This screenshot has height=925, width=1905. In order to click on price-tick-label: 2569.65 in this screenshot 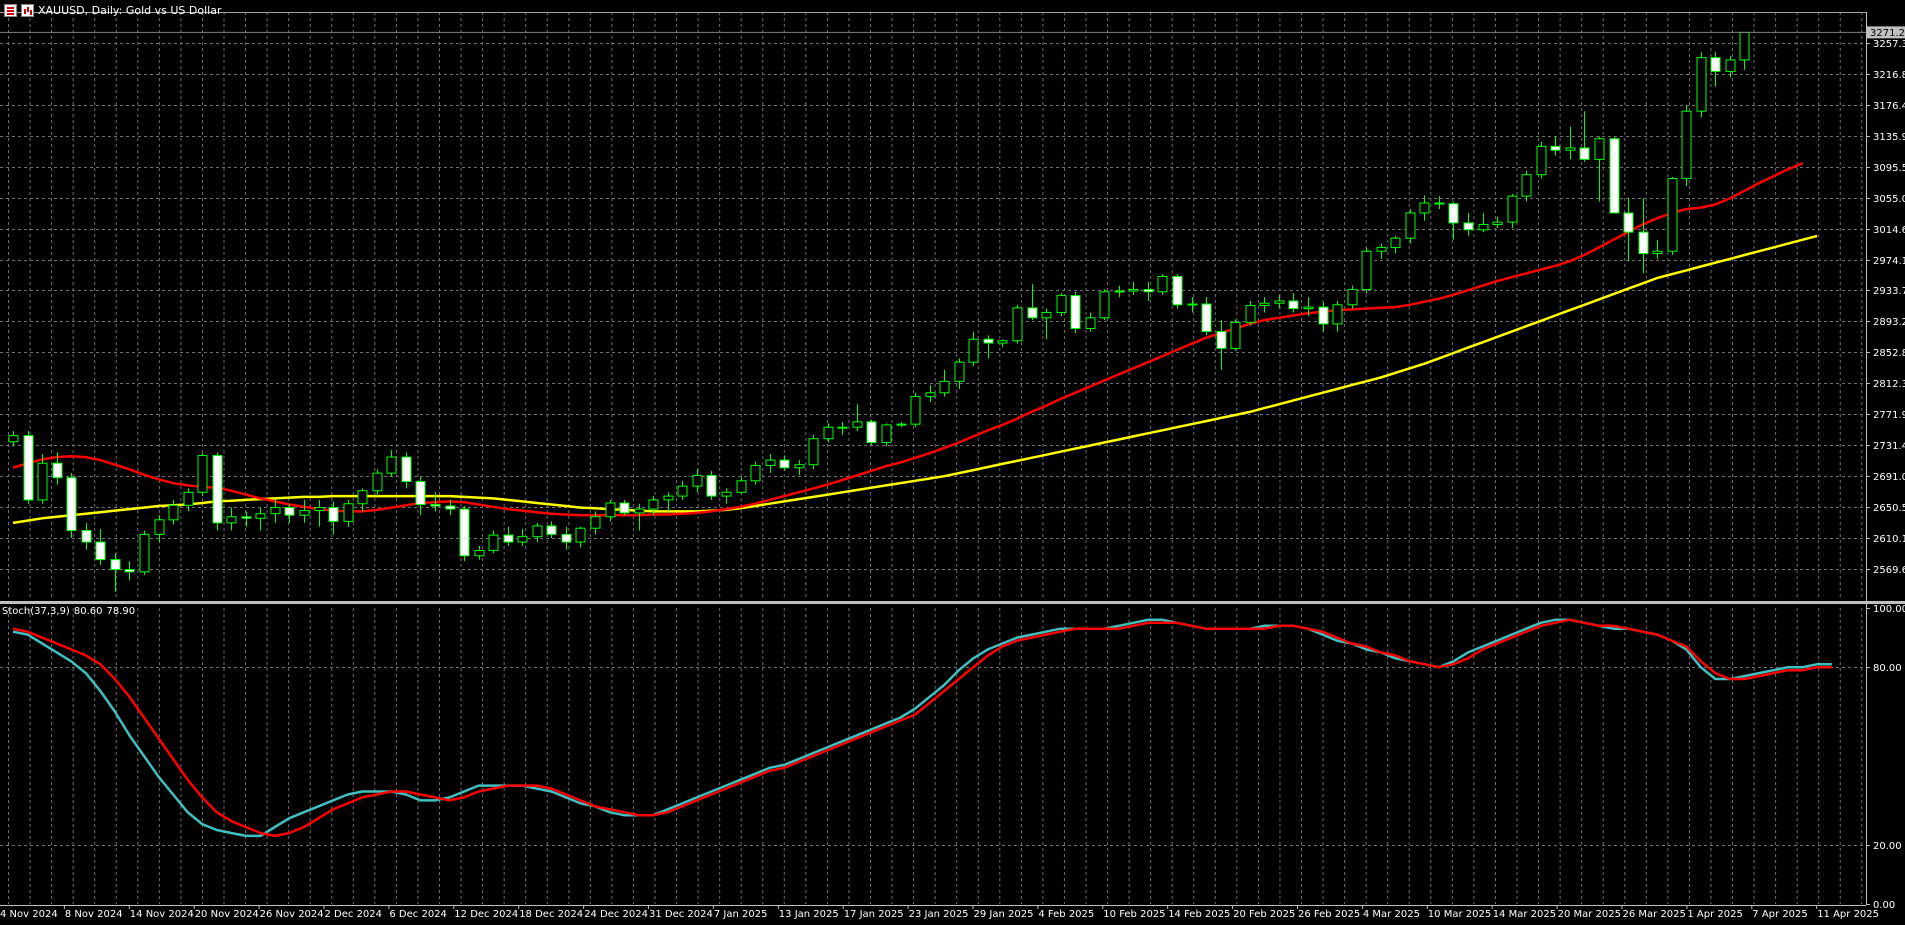, I will do `click(1889, 570)`.